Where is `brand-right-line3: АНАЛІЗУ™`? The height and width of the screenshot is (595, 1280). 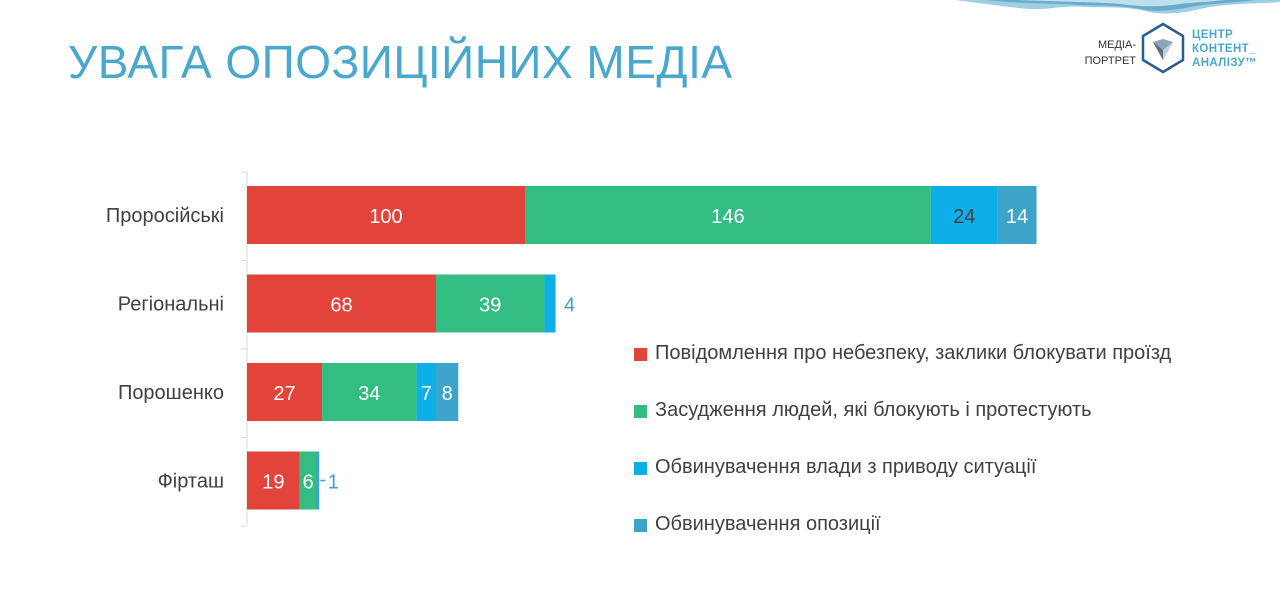
brand-right-line3: АНАЛІЗУ™ is located at coordinates (1224, 63).